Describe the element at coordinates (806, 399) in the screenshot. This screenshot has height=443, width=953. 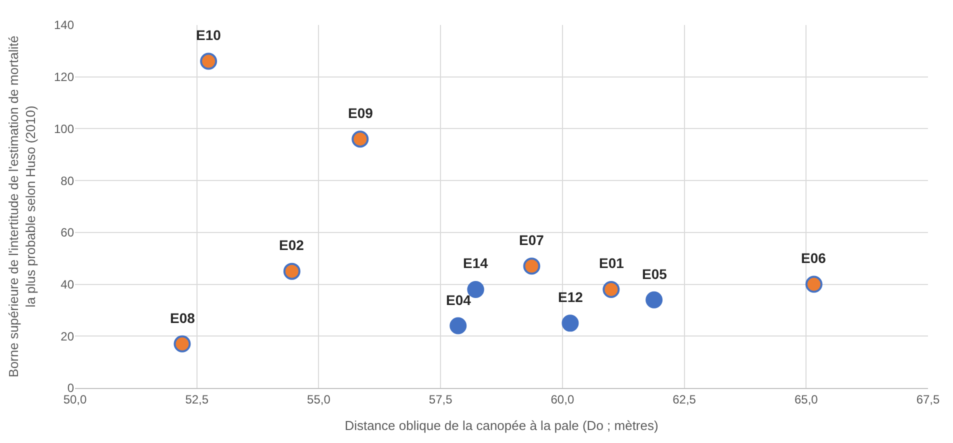
I see `x-tick-label: 65,0` at that location.